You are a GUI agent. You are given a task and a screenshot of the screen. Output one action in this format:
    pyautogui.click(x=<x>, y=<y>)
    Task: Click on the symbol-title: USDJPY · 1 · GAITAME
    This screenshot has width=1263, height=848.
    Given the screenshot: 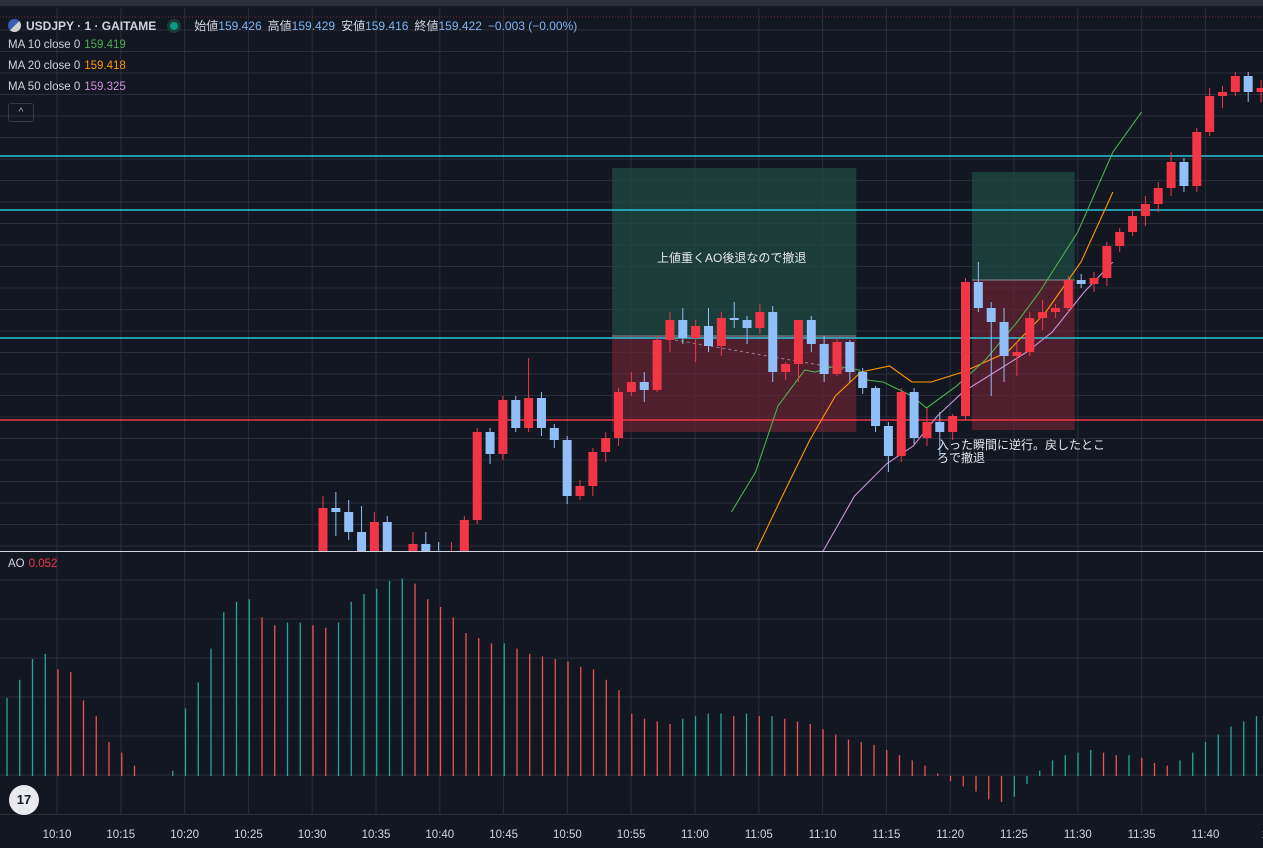 What is the action you would take?
    pyautogui.click(x=91, y=25)
    